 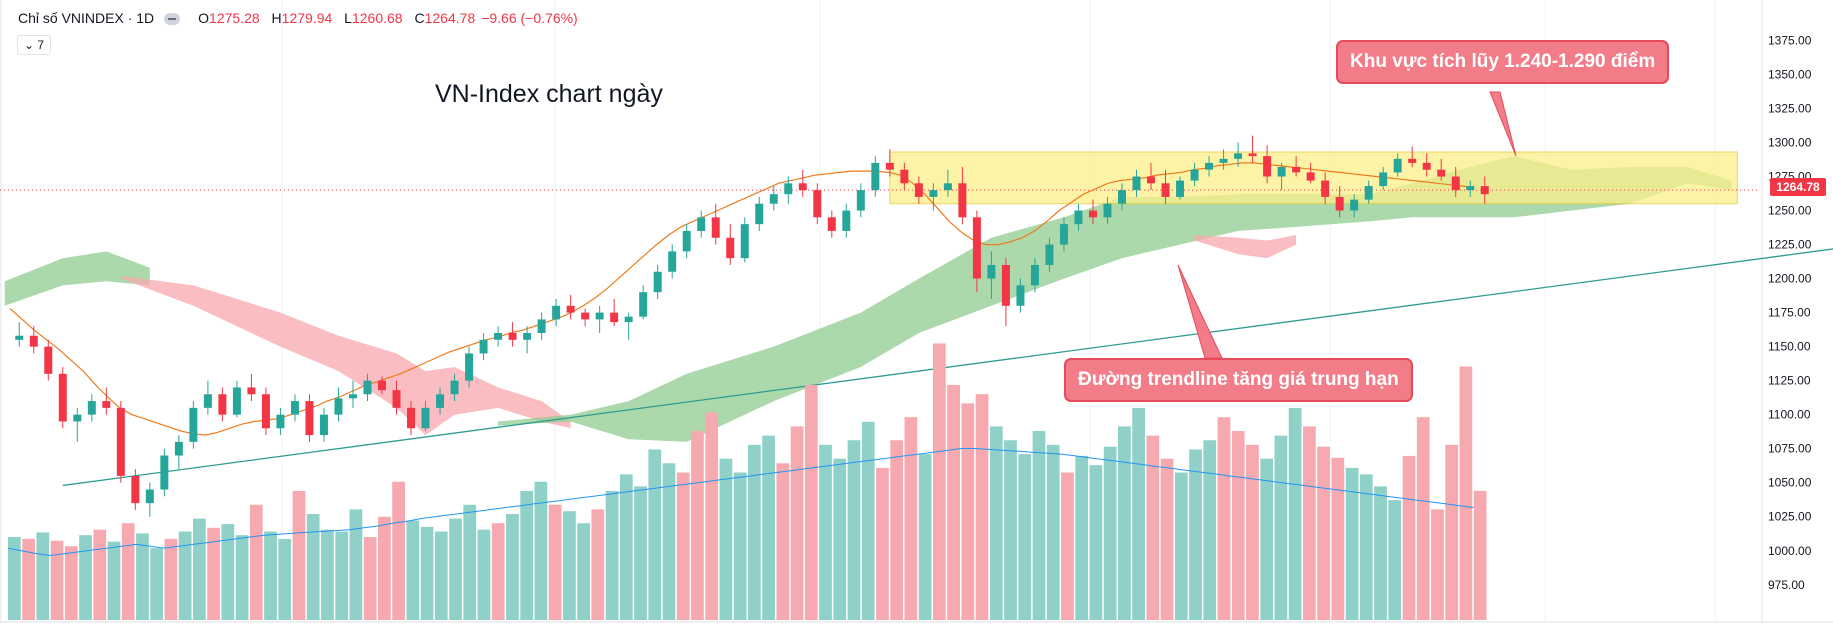 What do you see at coordinates (450, 18) in the screenshot?
I see `close-value: 1264.78` at bounding box center [450, 18].